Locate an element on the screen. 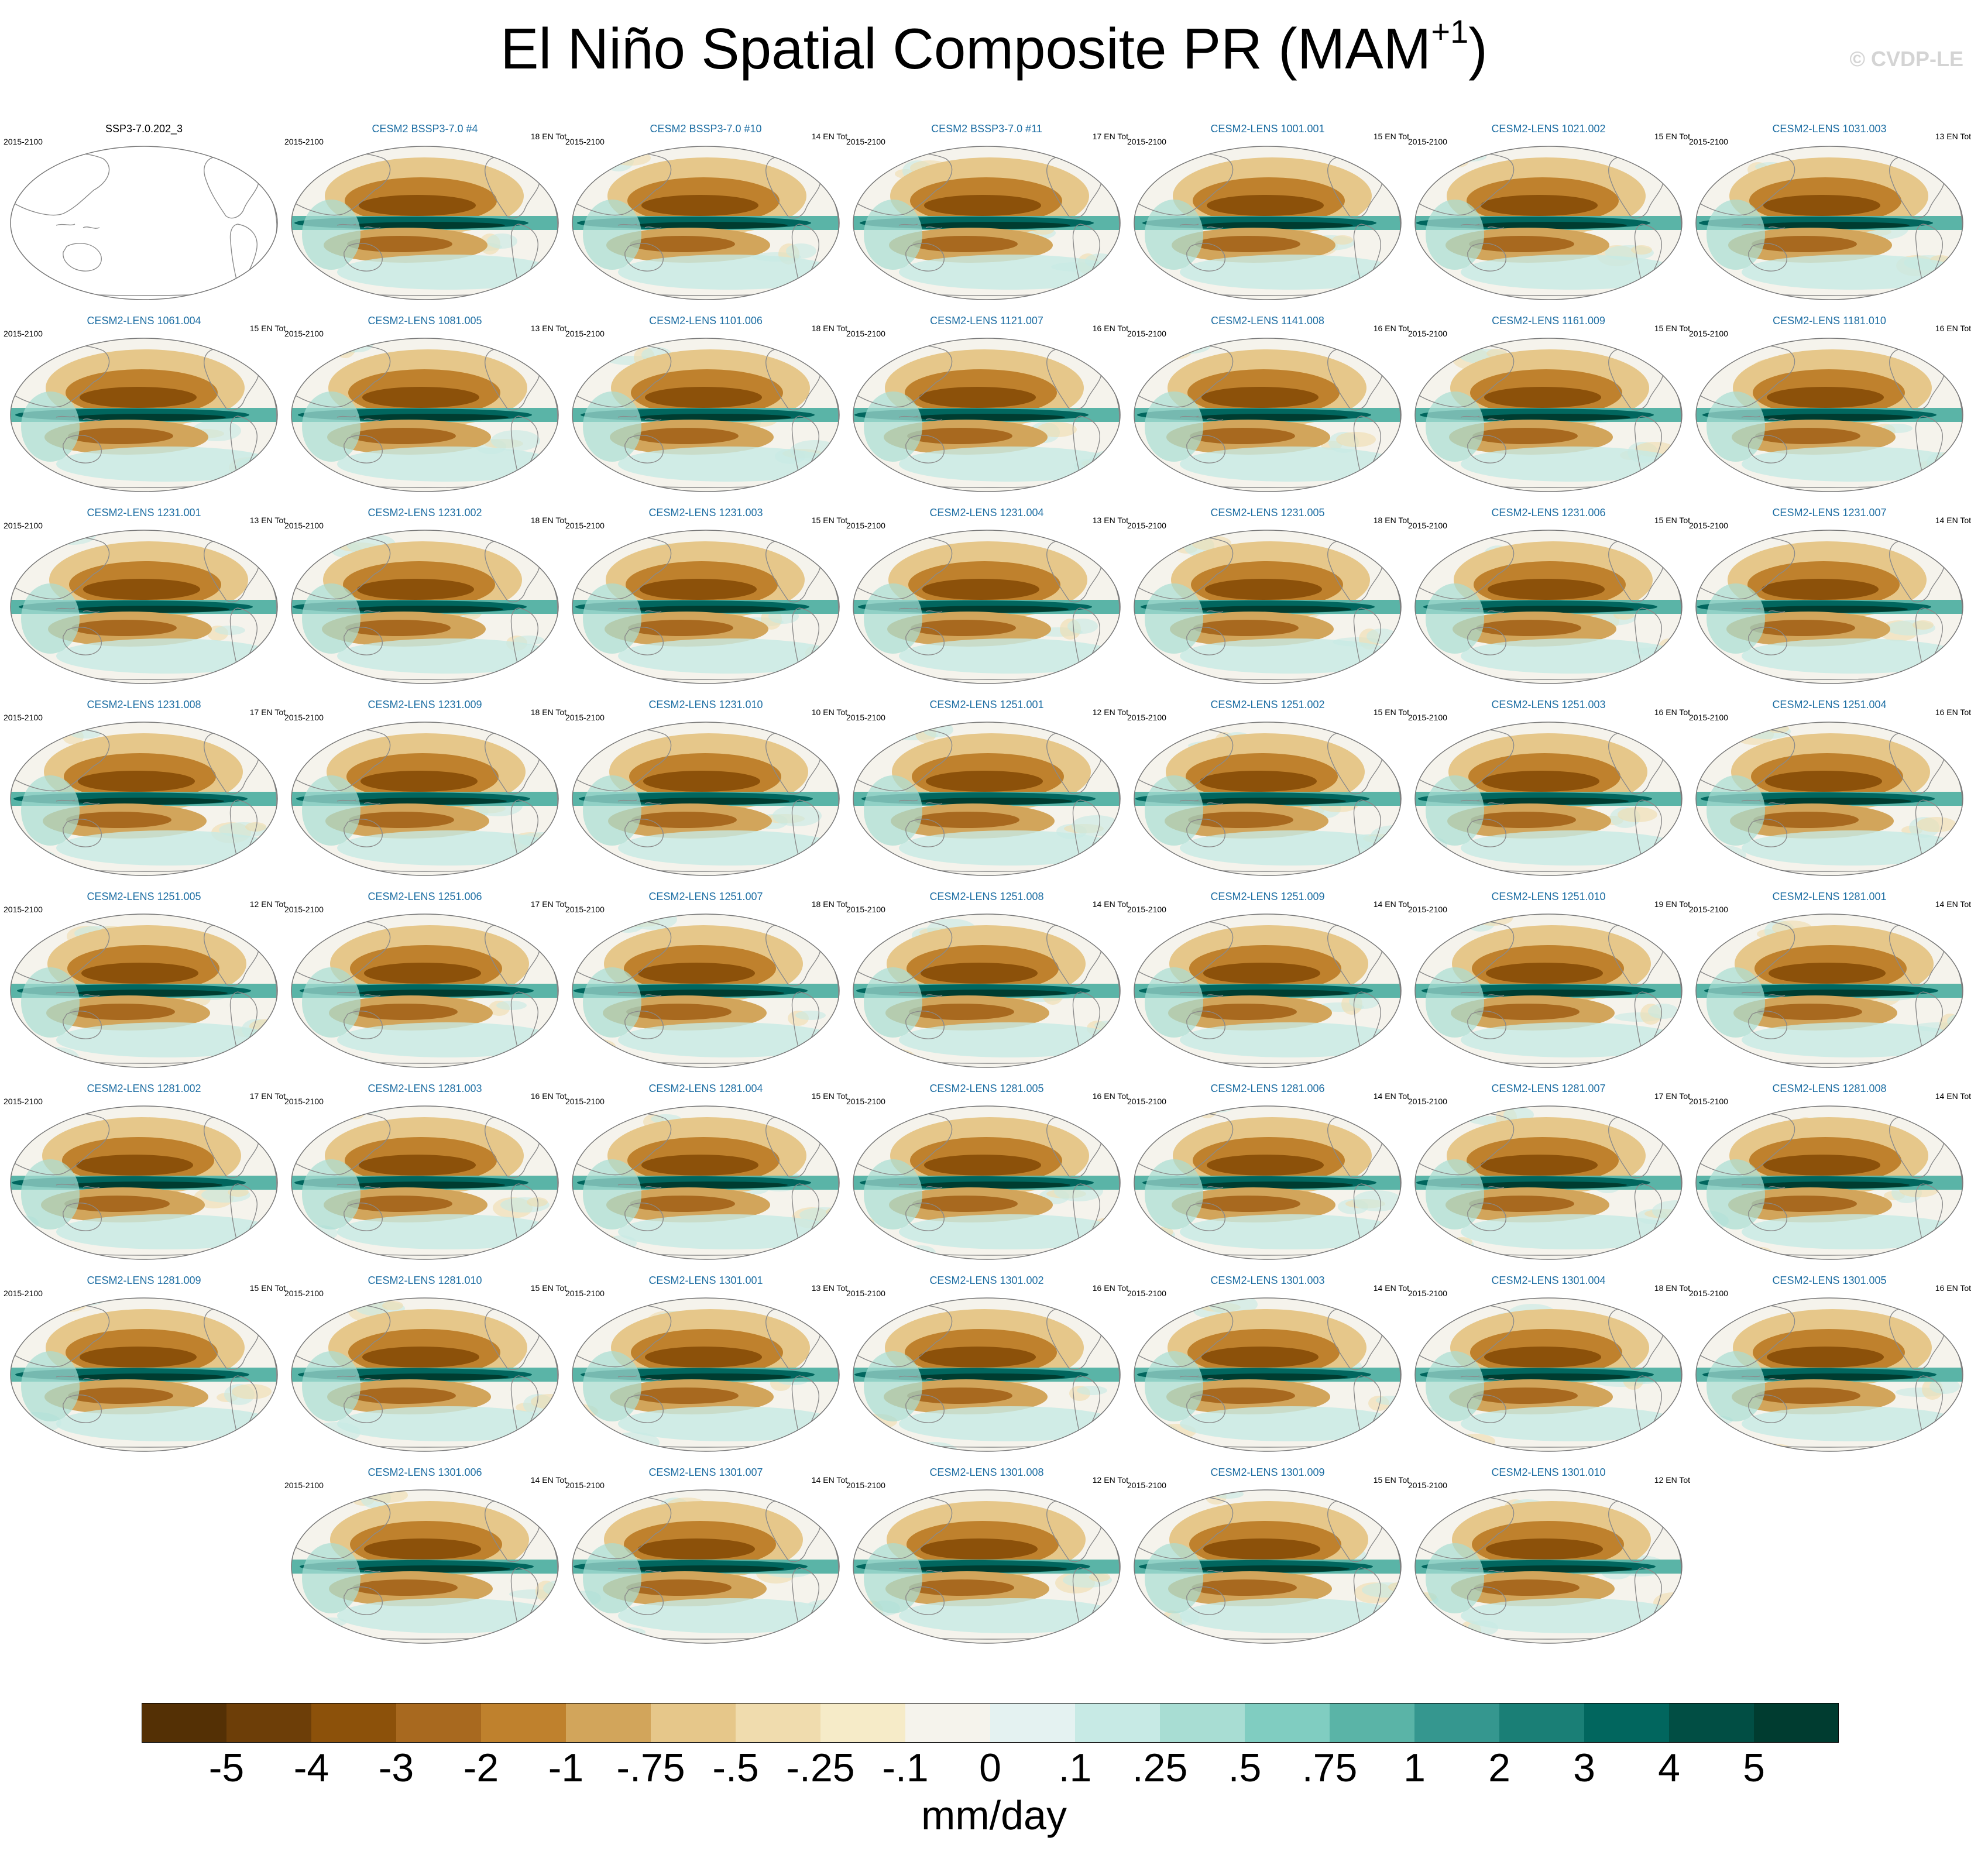 This screenshot has height=1858, width=1988. colorbar-tick-label: -1 is located at coordinates (566, 1768).